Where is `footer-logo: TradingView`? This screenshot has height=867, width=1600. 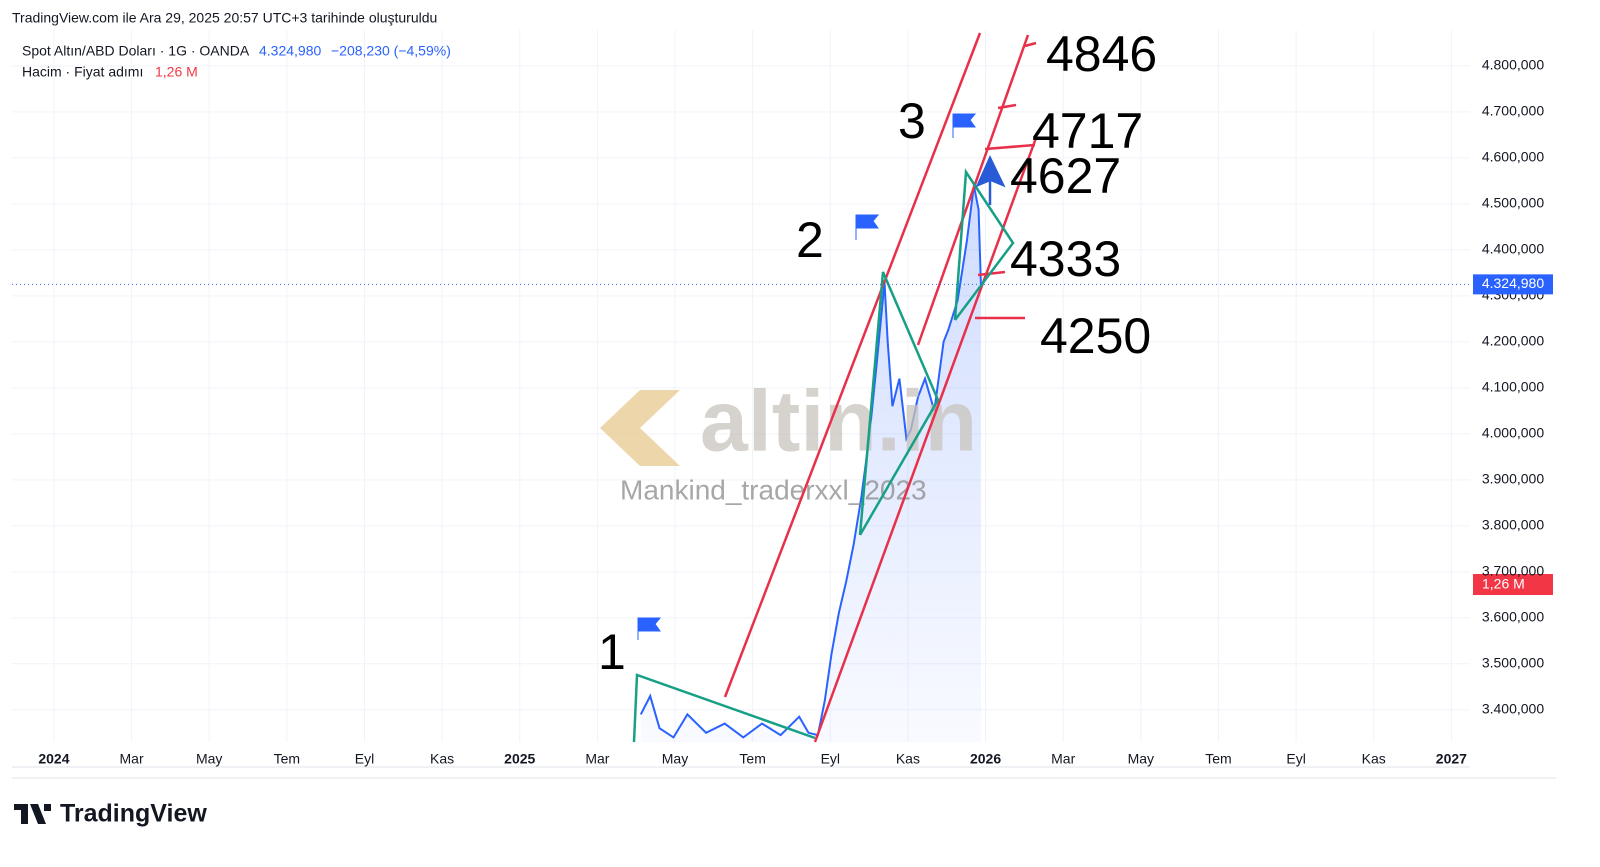
footer-logo: TradingView is located at coordinates (110, 814).